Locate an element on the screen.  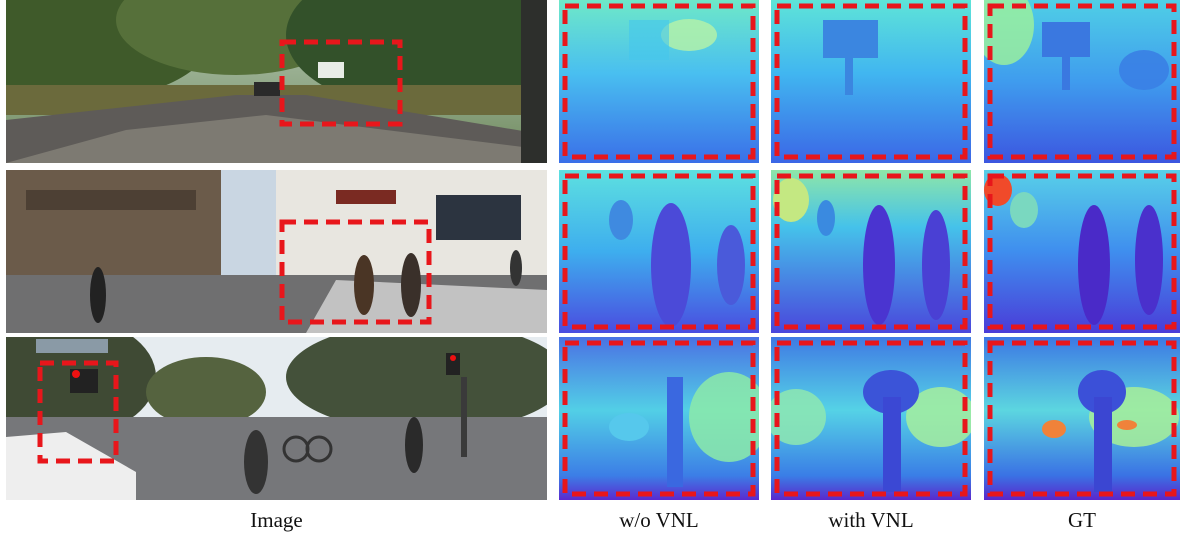
row2-depth-without-vnl is located at coordinates (659, 251).